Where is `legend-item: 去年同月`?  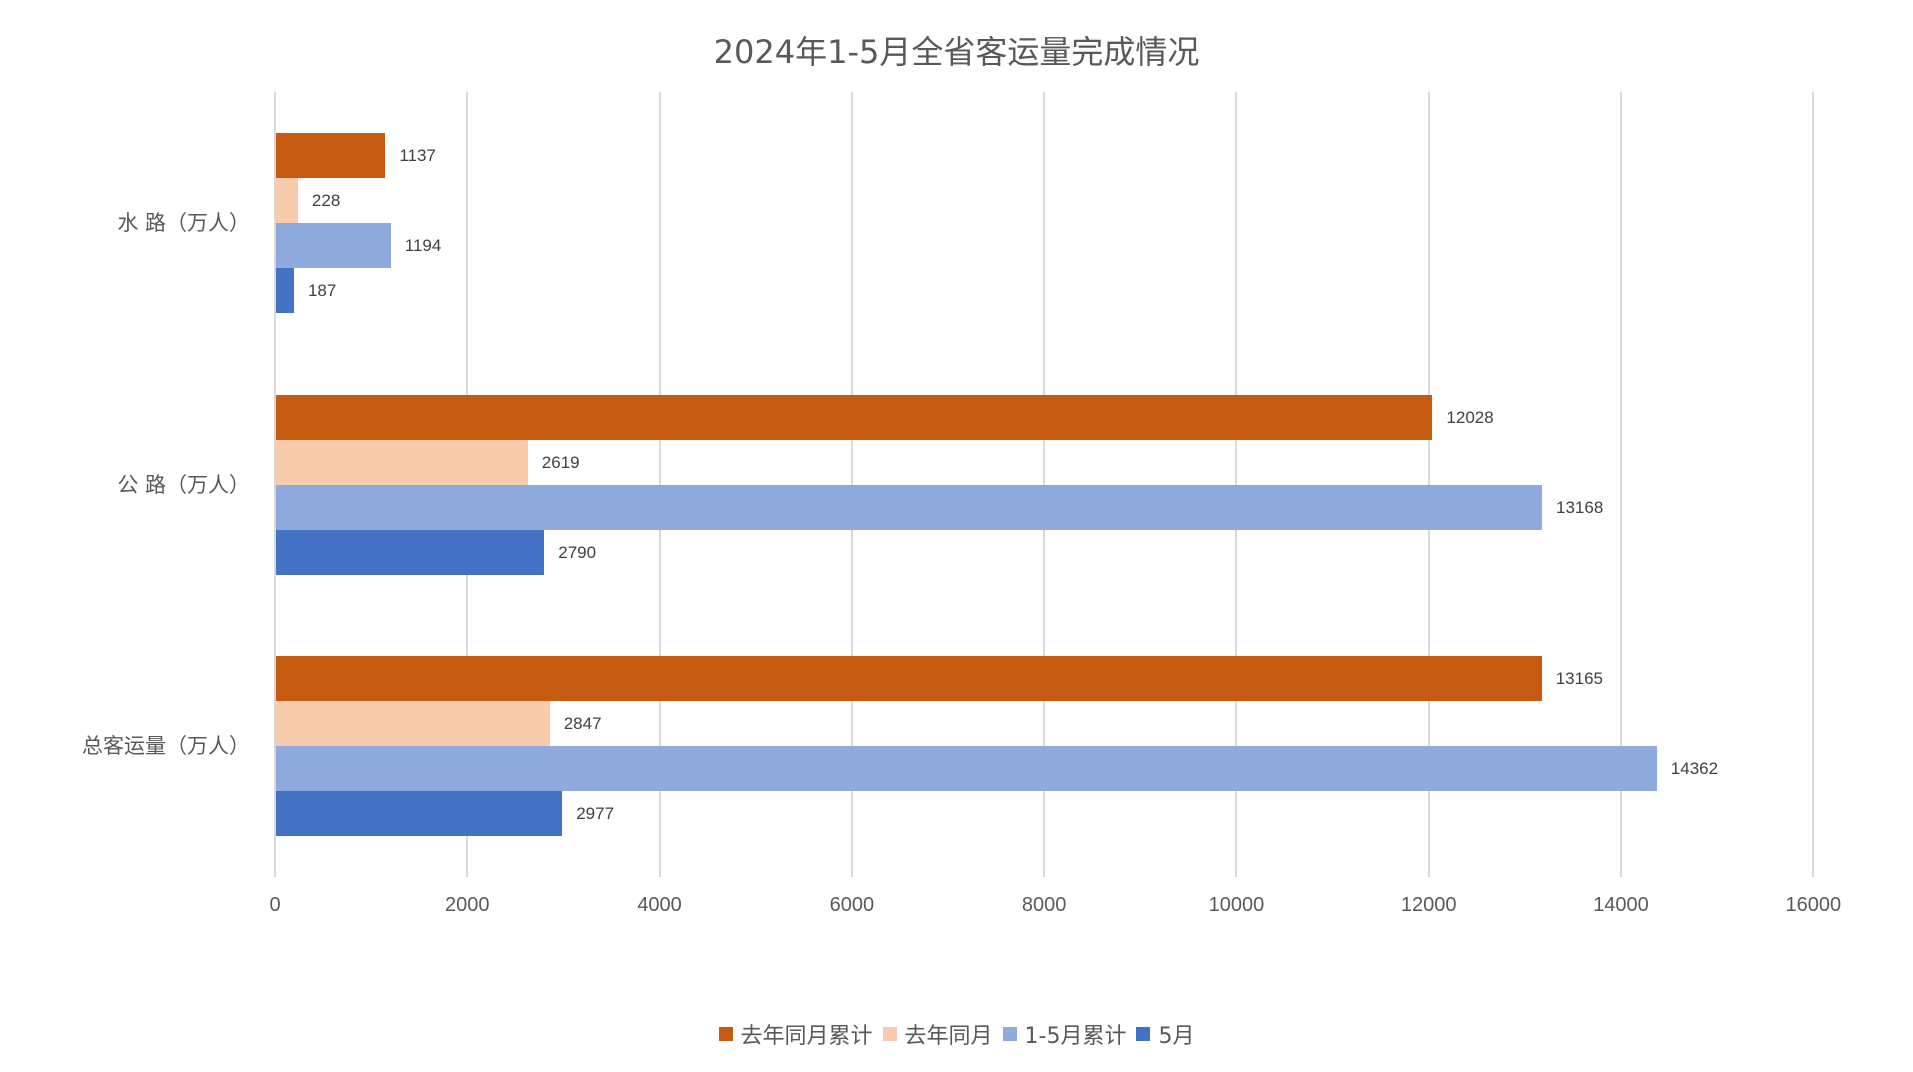 legend-item: 去年同月 is located at coordinates (937, 1034).